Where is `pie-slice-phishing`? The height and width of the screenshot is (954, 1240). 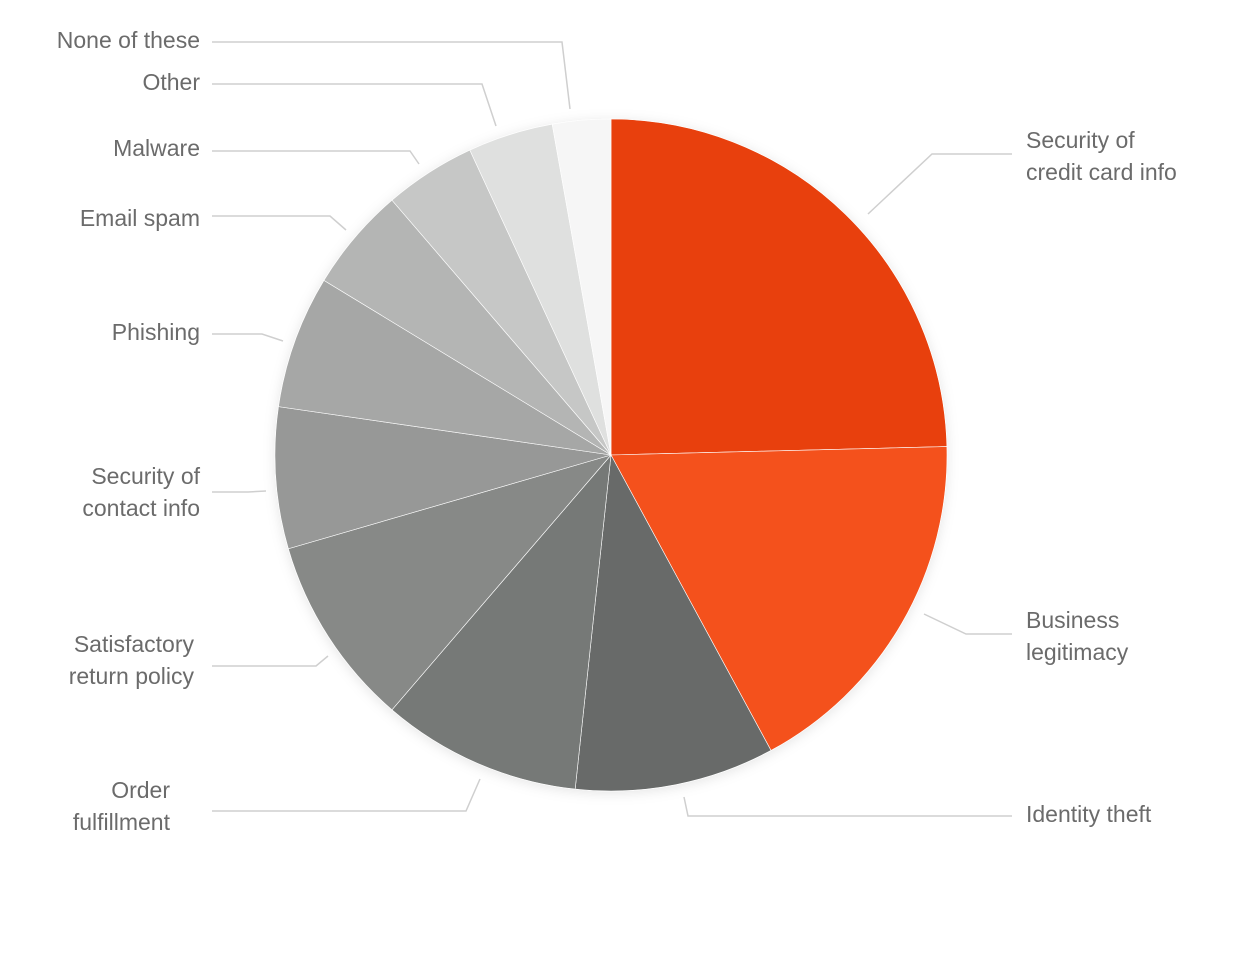 pie-slice-phishing is located at coordinates (445, 367).